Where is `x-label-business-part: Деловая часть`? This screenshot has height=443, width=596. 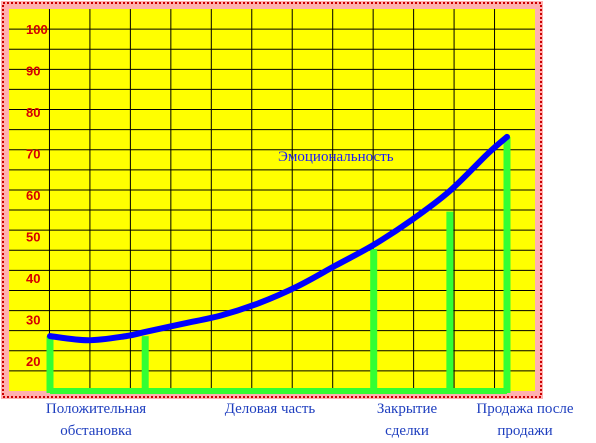
x-label-business-part: Деловая часть is located at coordinates (270, 409).